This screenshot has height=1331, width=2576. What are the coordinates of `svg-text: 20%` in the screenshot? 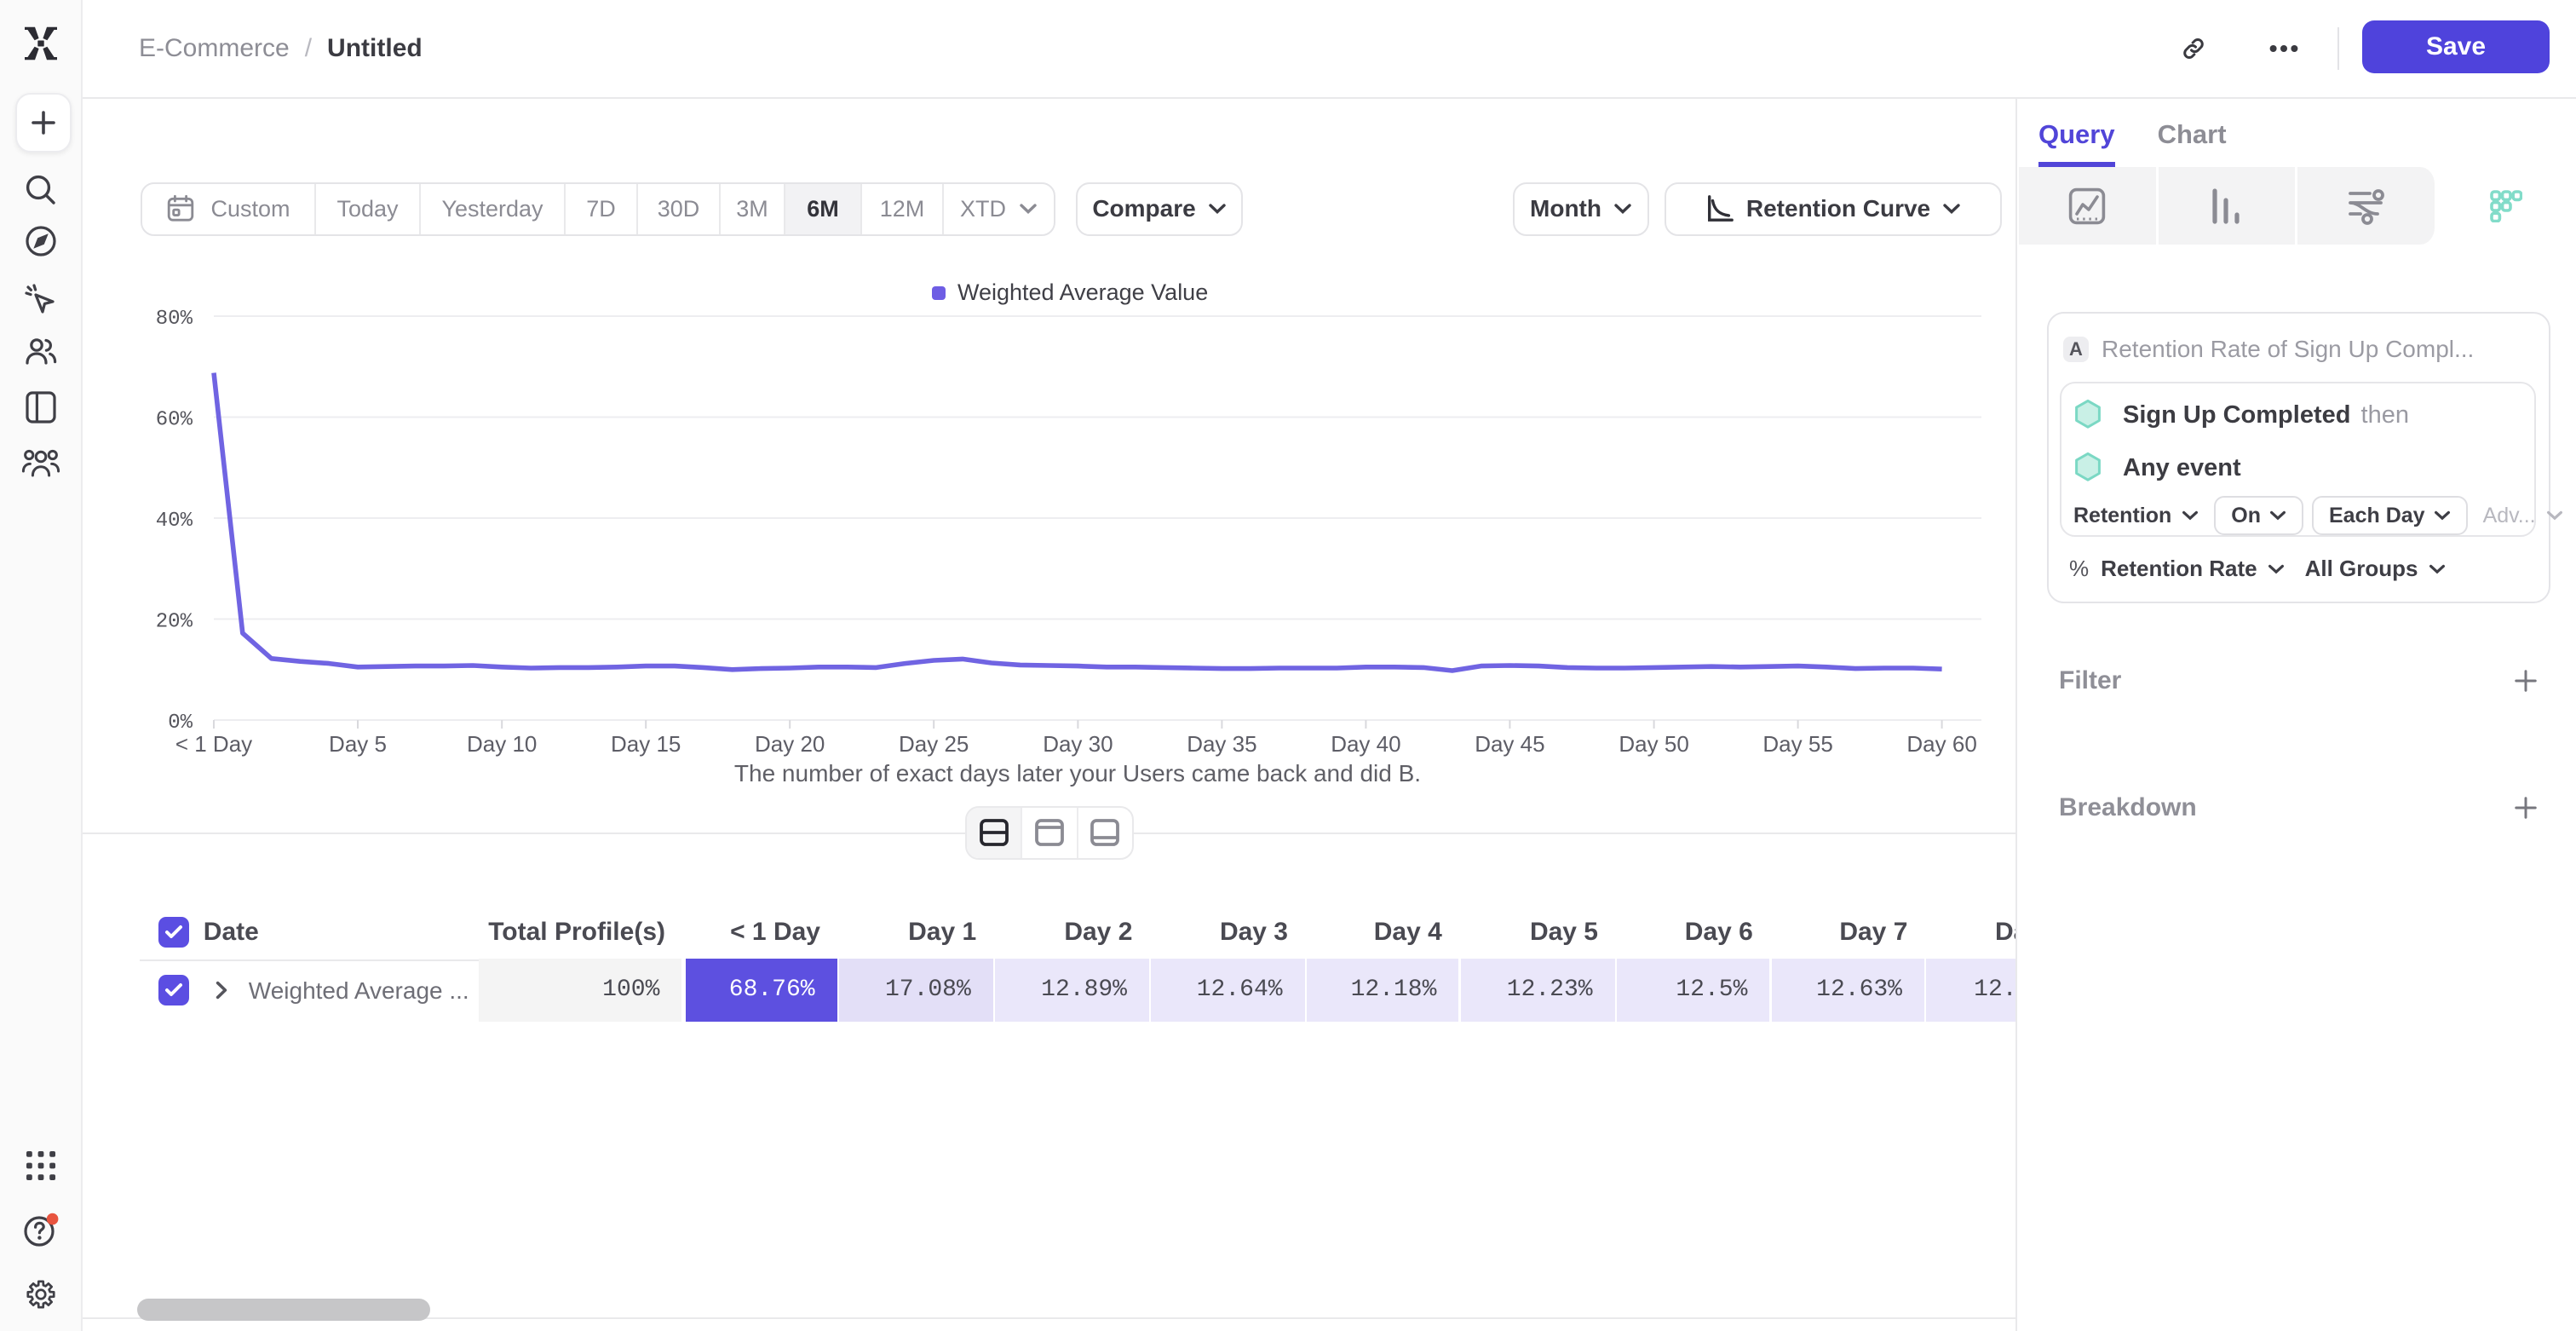 It's located at (174, 622).